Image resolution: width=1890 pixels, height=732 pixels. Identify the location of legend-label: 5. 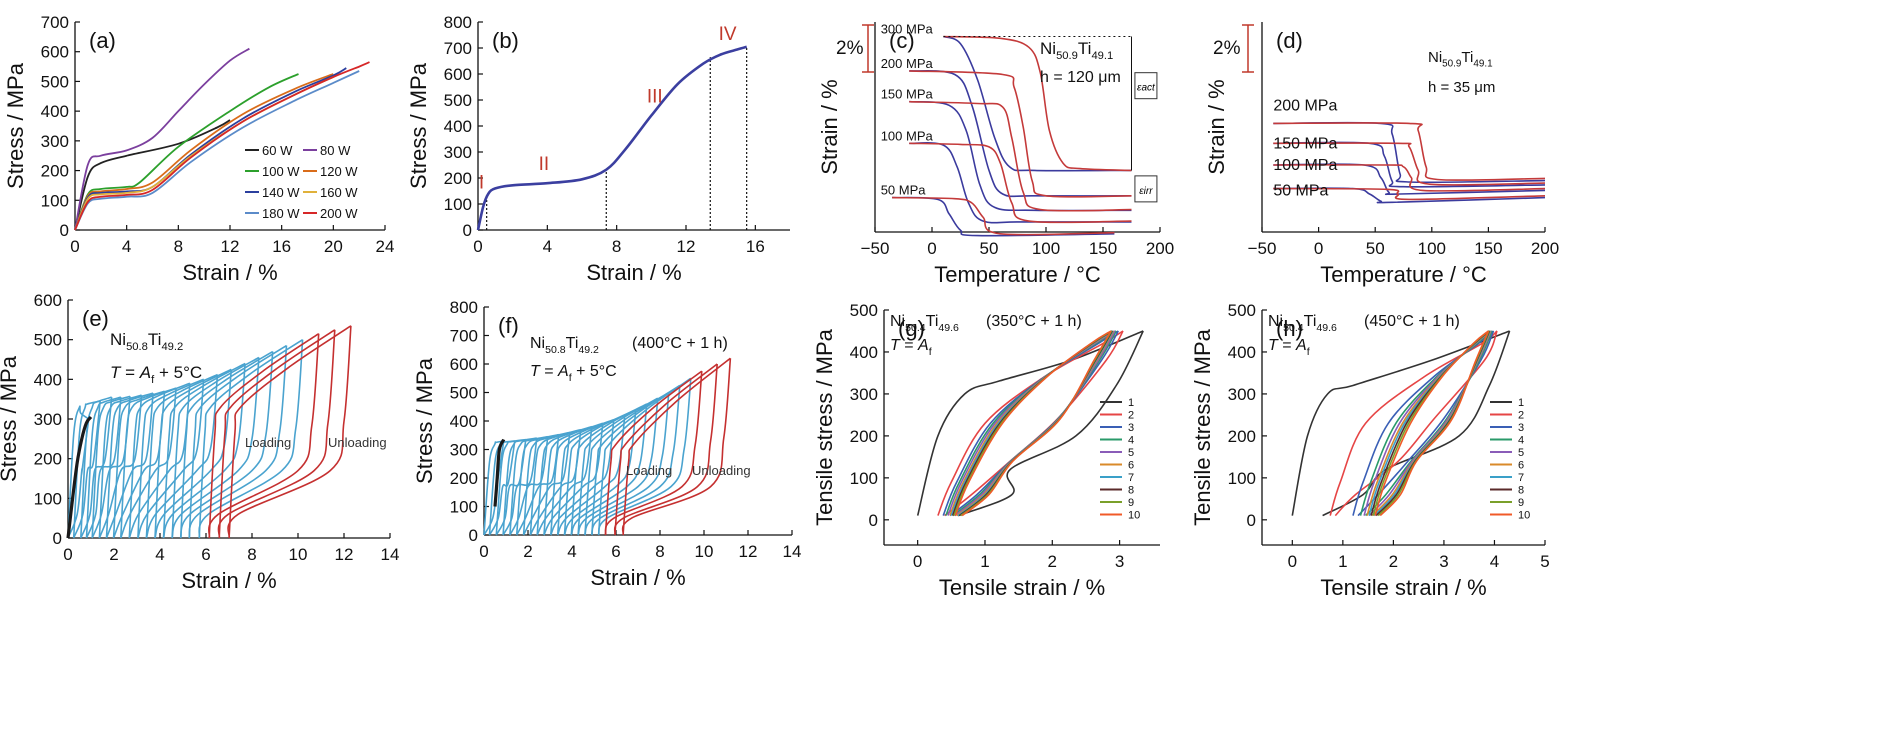
(1131, 453).